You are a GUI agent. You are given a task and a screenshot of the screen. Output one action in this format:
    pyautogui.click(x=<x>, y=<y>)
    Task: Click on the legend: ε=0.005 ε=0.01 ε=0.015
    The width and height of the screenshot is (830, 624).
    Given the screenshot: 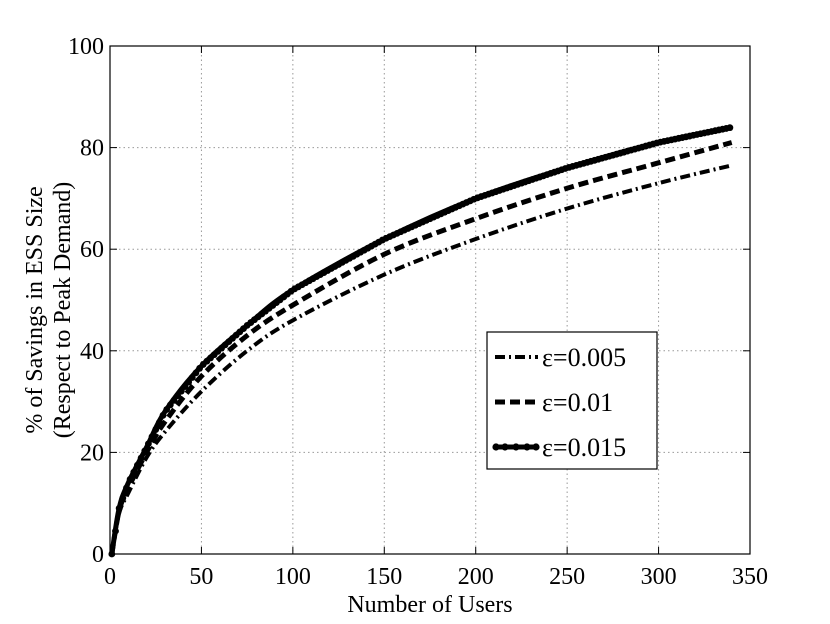 What is the action you would take?
    pyautogui.click(x=572, y=400)
    